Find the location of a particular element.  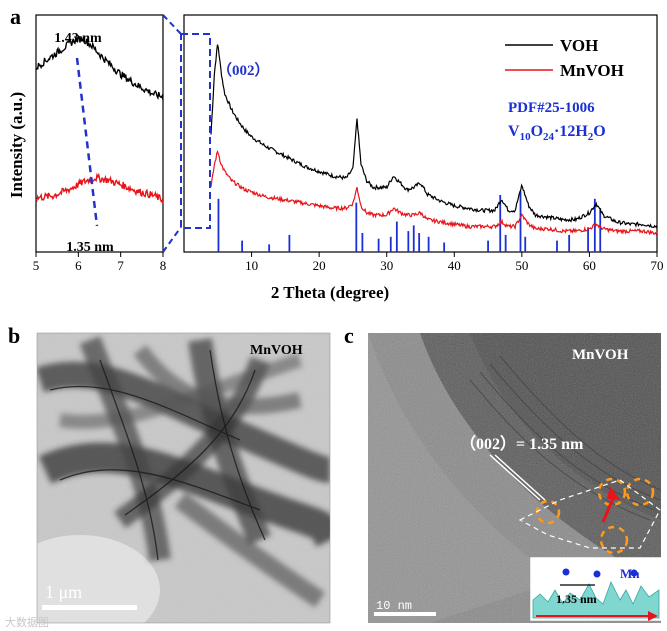

inset-peak-label-mnvoh: 1.35 nm is located at coordinates (90, 247).